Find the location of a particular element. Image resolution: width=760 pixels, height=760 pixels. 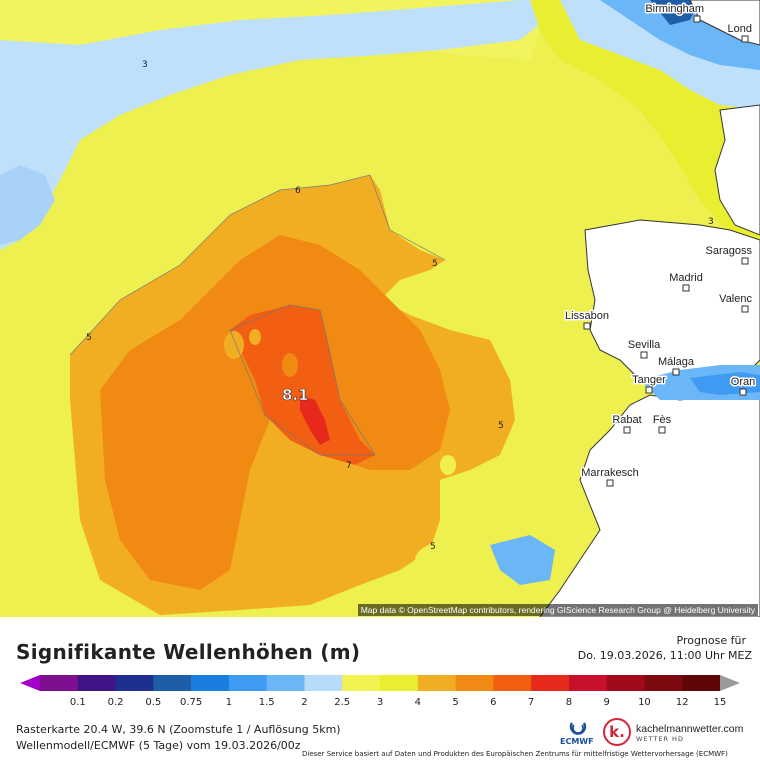

color-scale-ticks: 0.1 0.2 0.5 0.75 1 1.5 2 2.5 3 4 5 6 7 8 9 10 12 15 is located at coordinates (380, 704).